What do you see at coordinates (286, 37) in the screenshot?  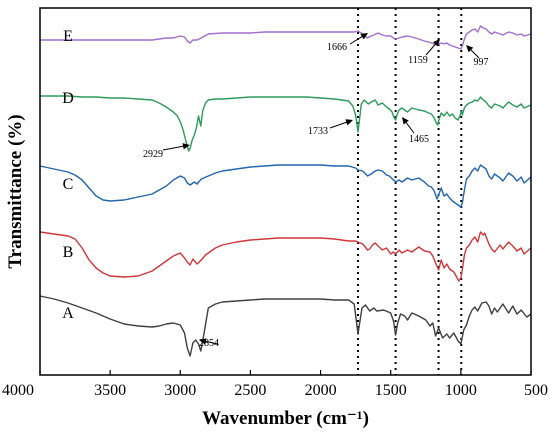 I see `series-line-e` at bounding box center [286, 37].